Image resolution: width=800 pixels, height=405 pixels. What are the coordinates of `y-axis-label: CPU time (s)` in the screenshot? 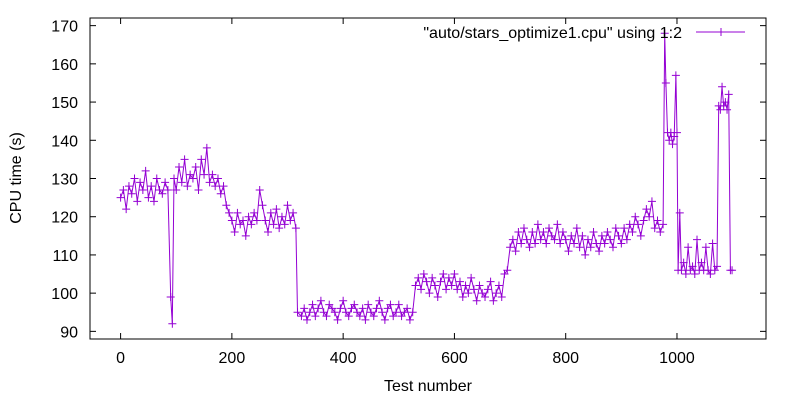 It's located at (16, 178).